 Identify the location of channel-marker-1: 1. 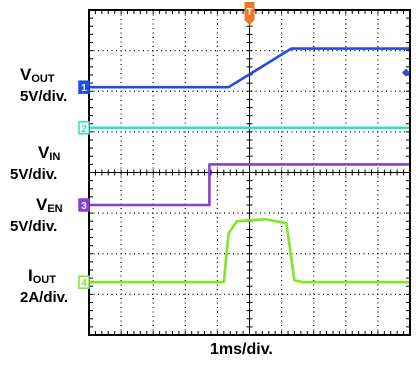
(84, 87).